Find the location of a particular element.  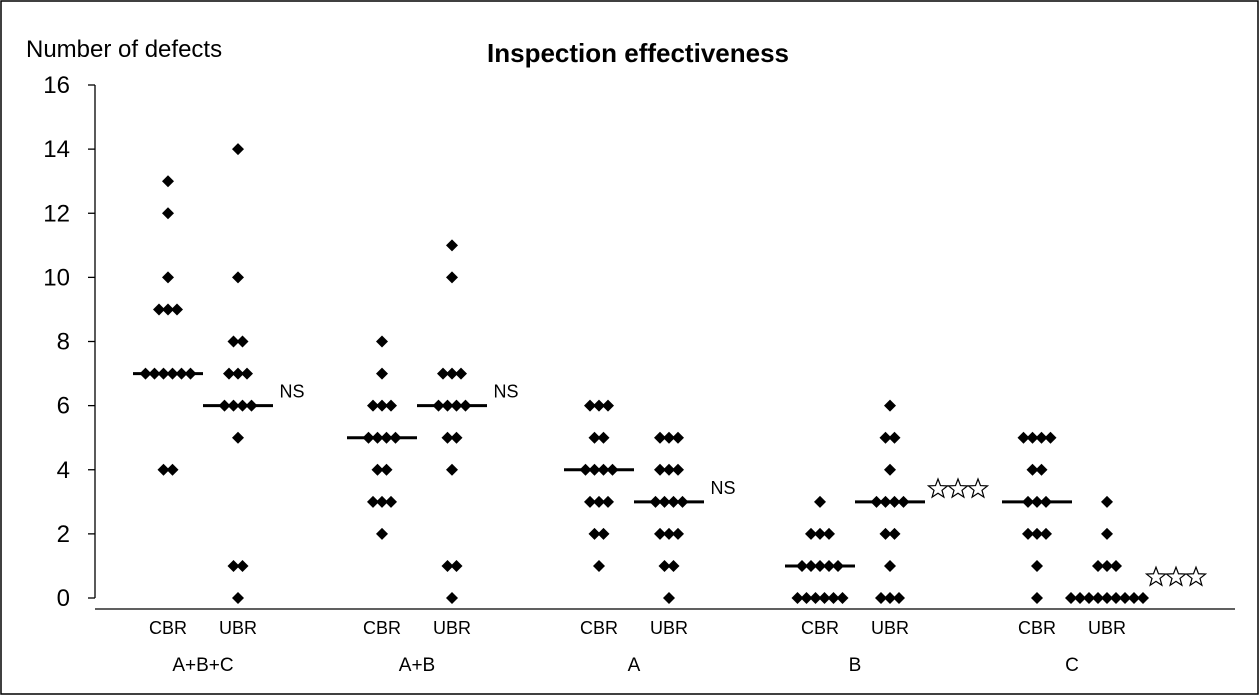

group-1: CBR UBR A+B NS is located at coordinates (433, 457).